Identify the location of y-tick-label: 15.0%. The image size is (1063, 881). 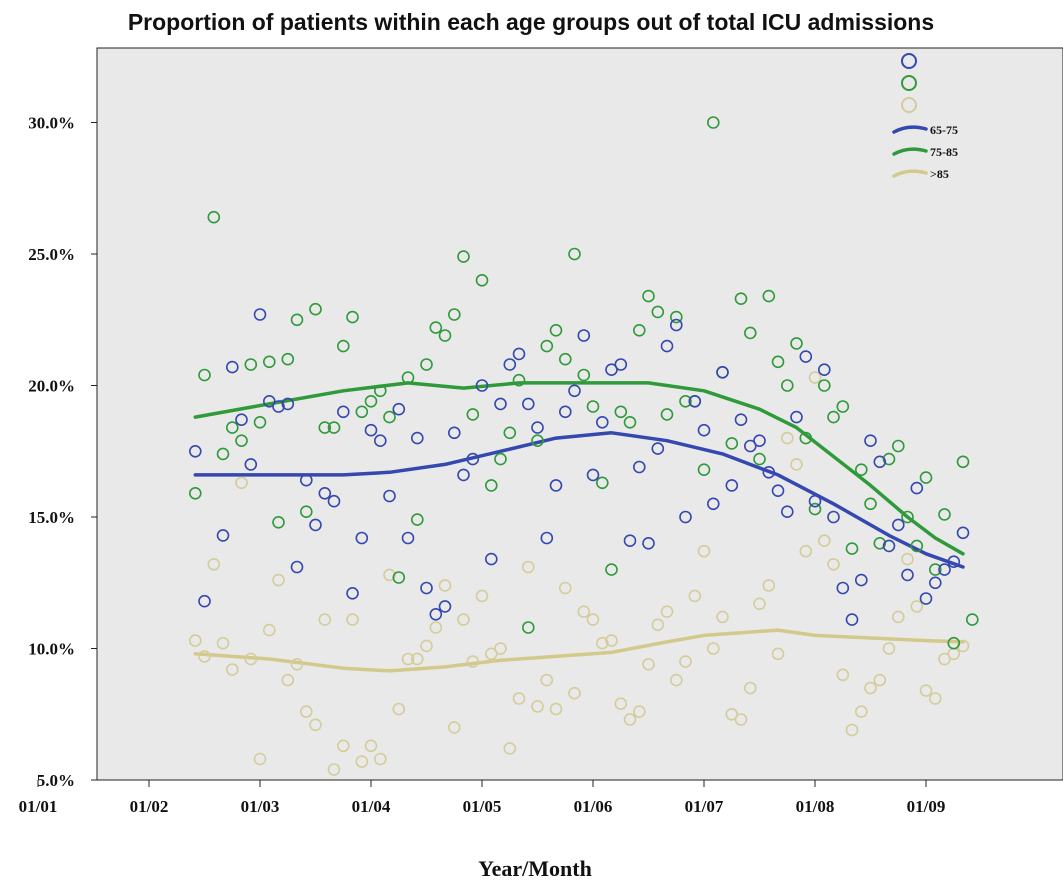
(51, 517).